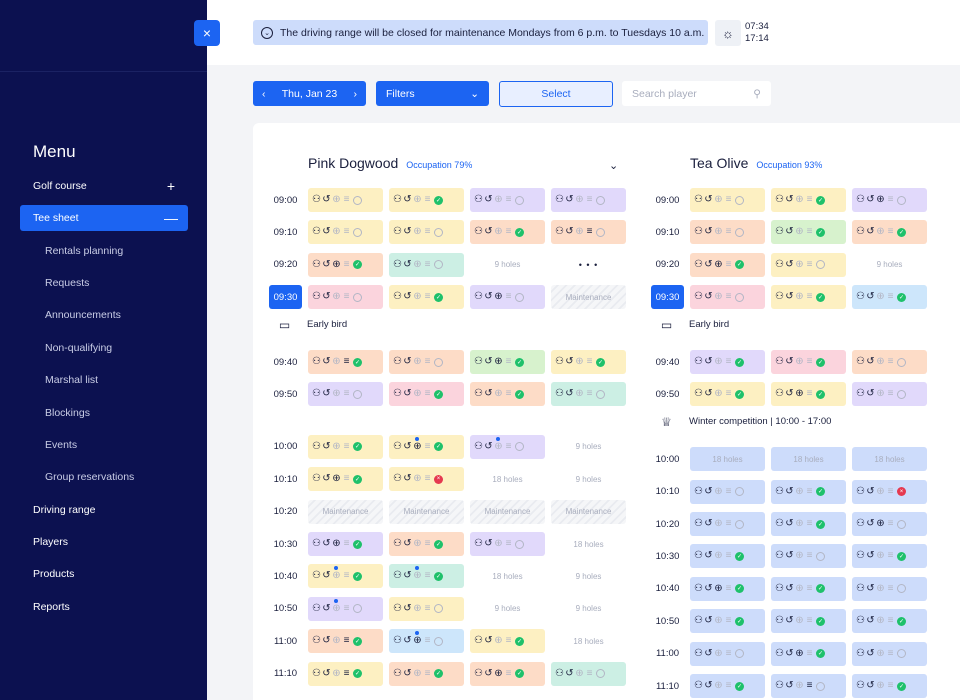  What do you see at coordinates (103, 186) in the screenshot?
I see `sidebar-item-golf-course: Golf course +` at bounding box center [103, 186].